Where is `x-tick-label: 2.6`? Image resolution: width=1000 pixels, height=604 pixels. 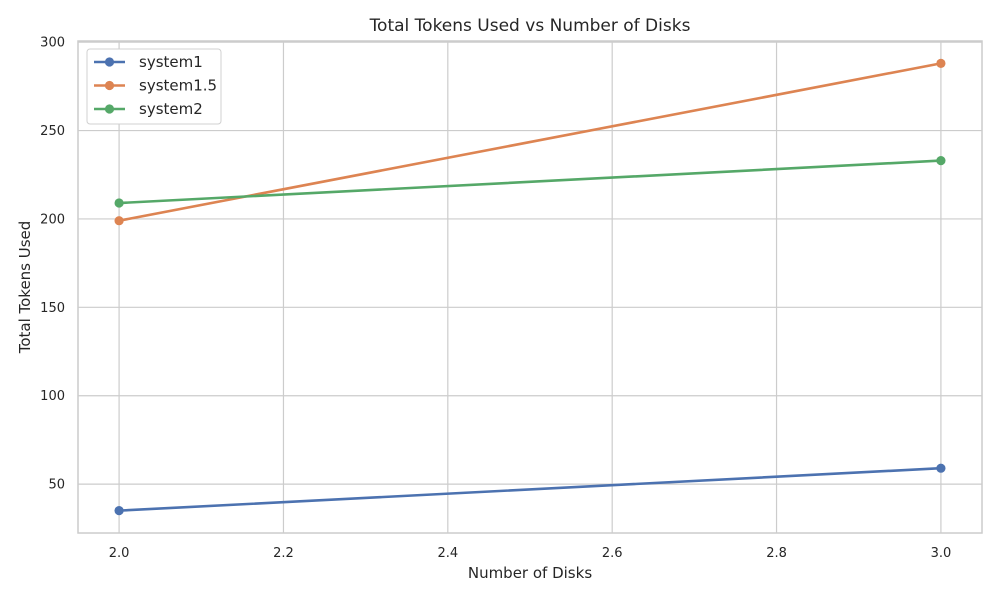 x-tick-label: 2.6 is located at coordinates (612, 553).